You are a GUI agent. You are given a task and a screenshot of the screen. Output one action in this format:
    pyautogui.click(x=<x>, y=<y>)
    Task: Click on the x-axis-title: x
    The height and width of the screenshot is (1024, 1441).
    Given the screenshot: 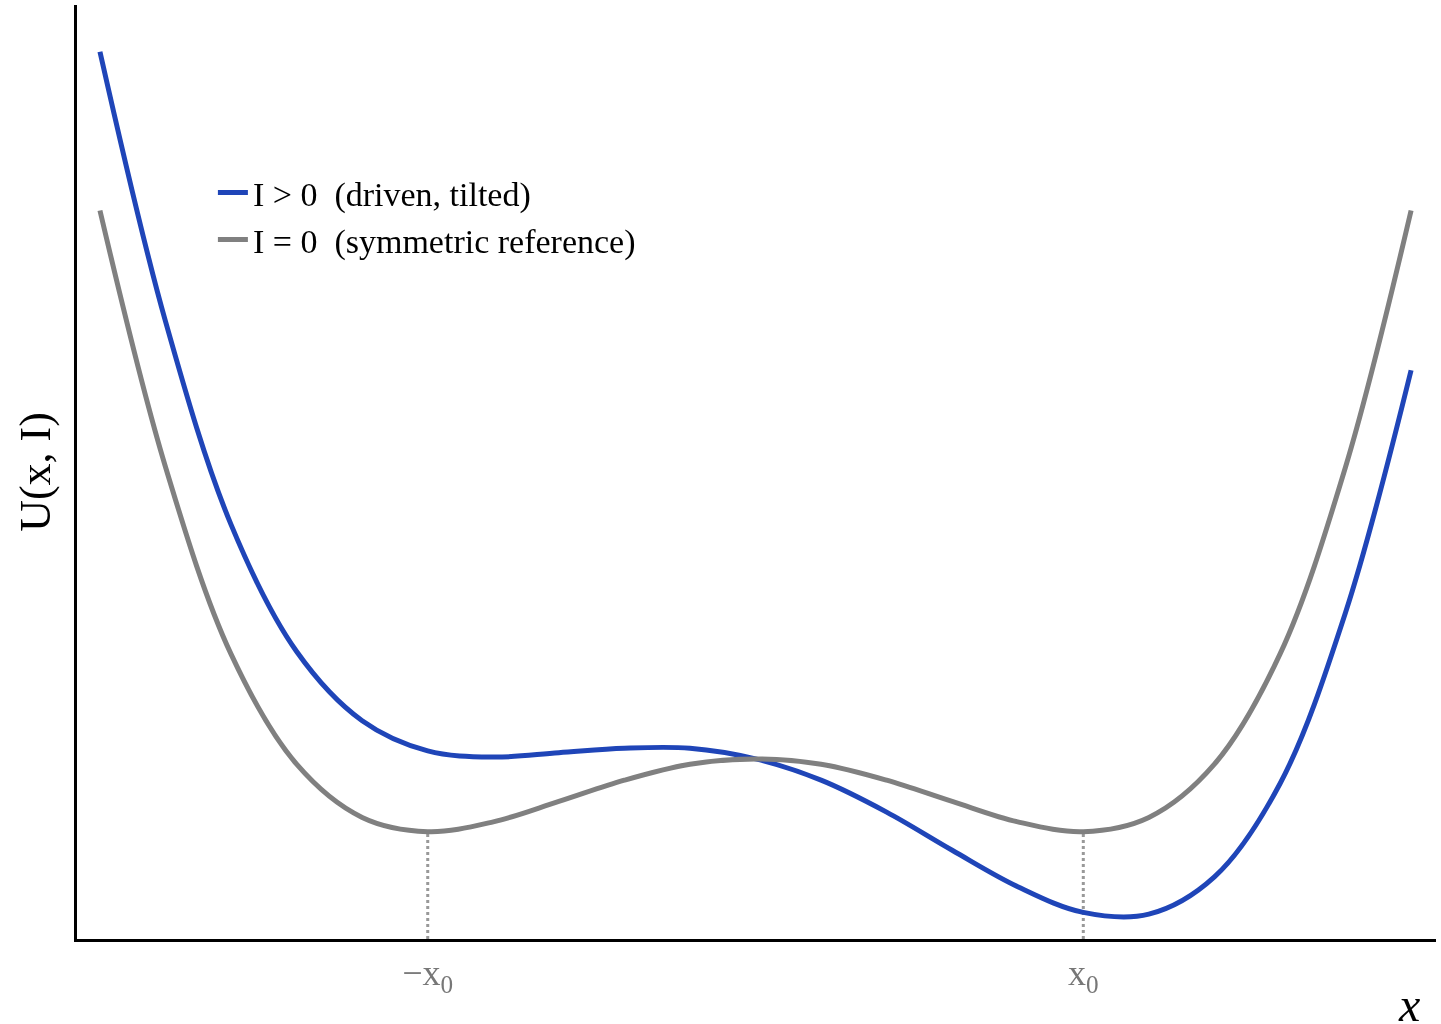 What is the action you would take?
    pyautogui.click(x=1409, y=1001)
    